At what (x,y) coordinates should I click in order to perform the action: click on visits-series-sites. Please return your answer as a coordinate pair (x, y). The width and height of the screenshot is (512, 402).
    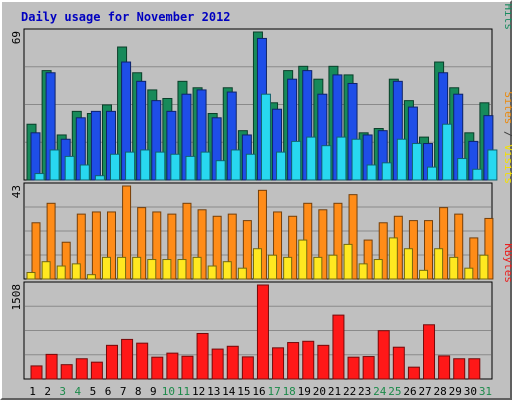
    Looking at the image, I should click on (257, 258).